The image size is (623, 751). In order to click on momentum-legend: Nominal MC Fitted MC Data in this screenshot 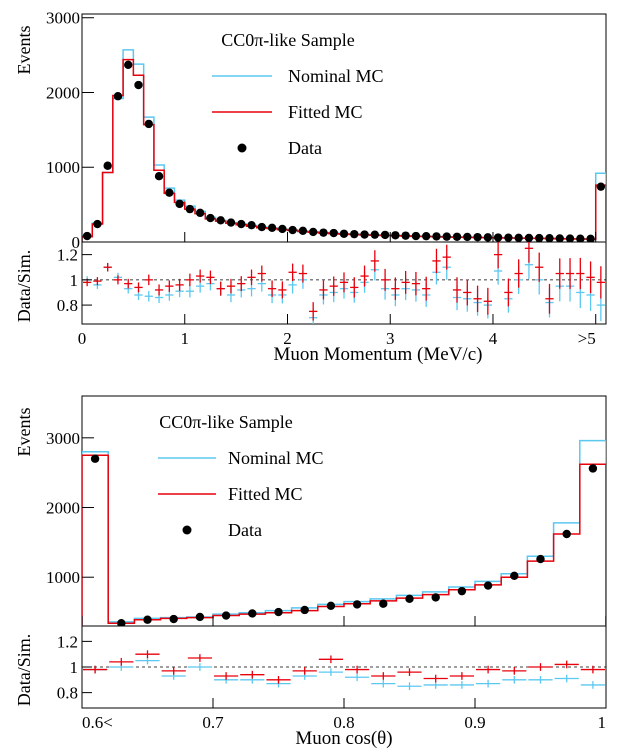, I will do `click(298, 112)`.